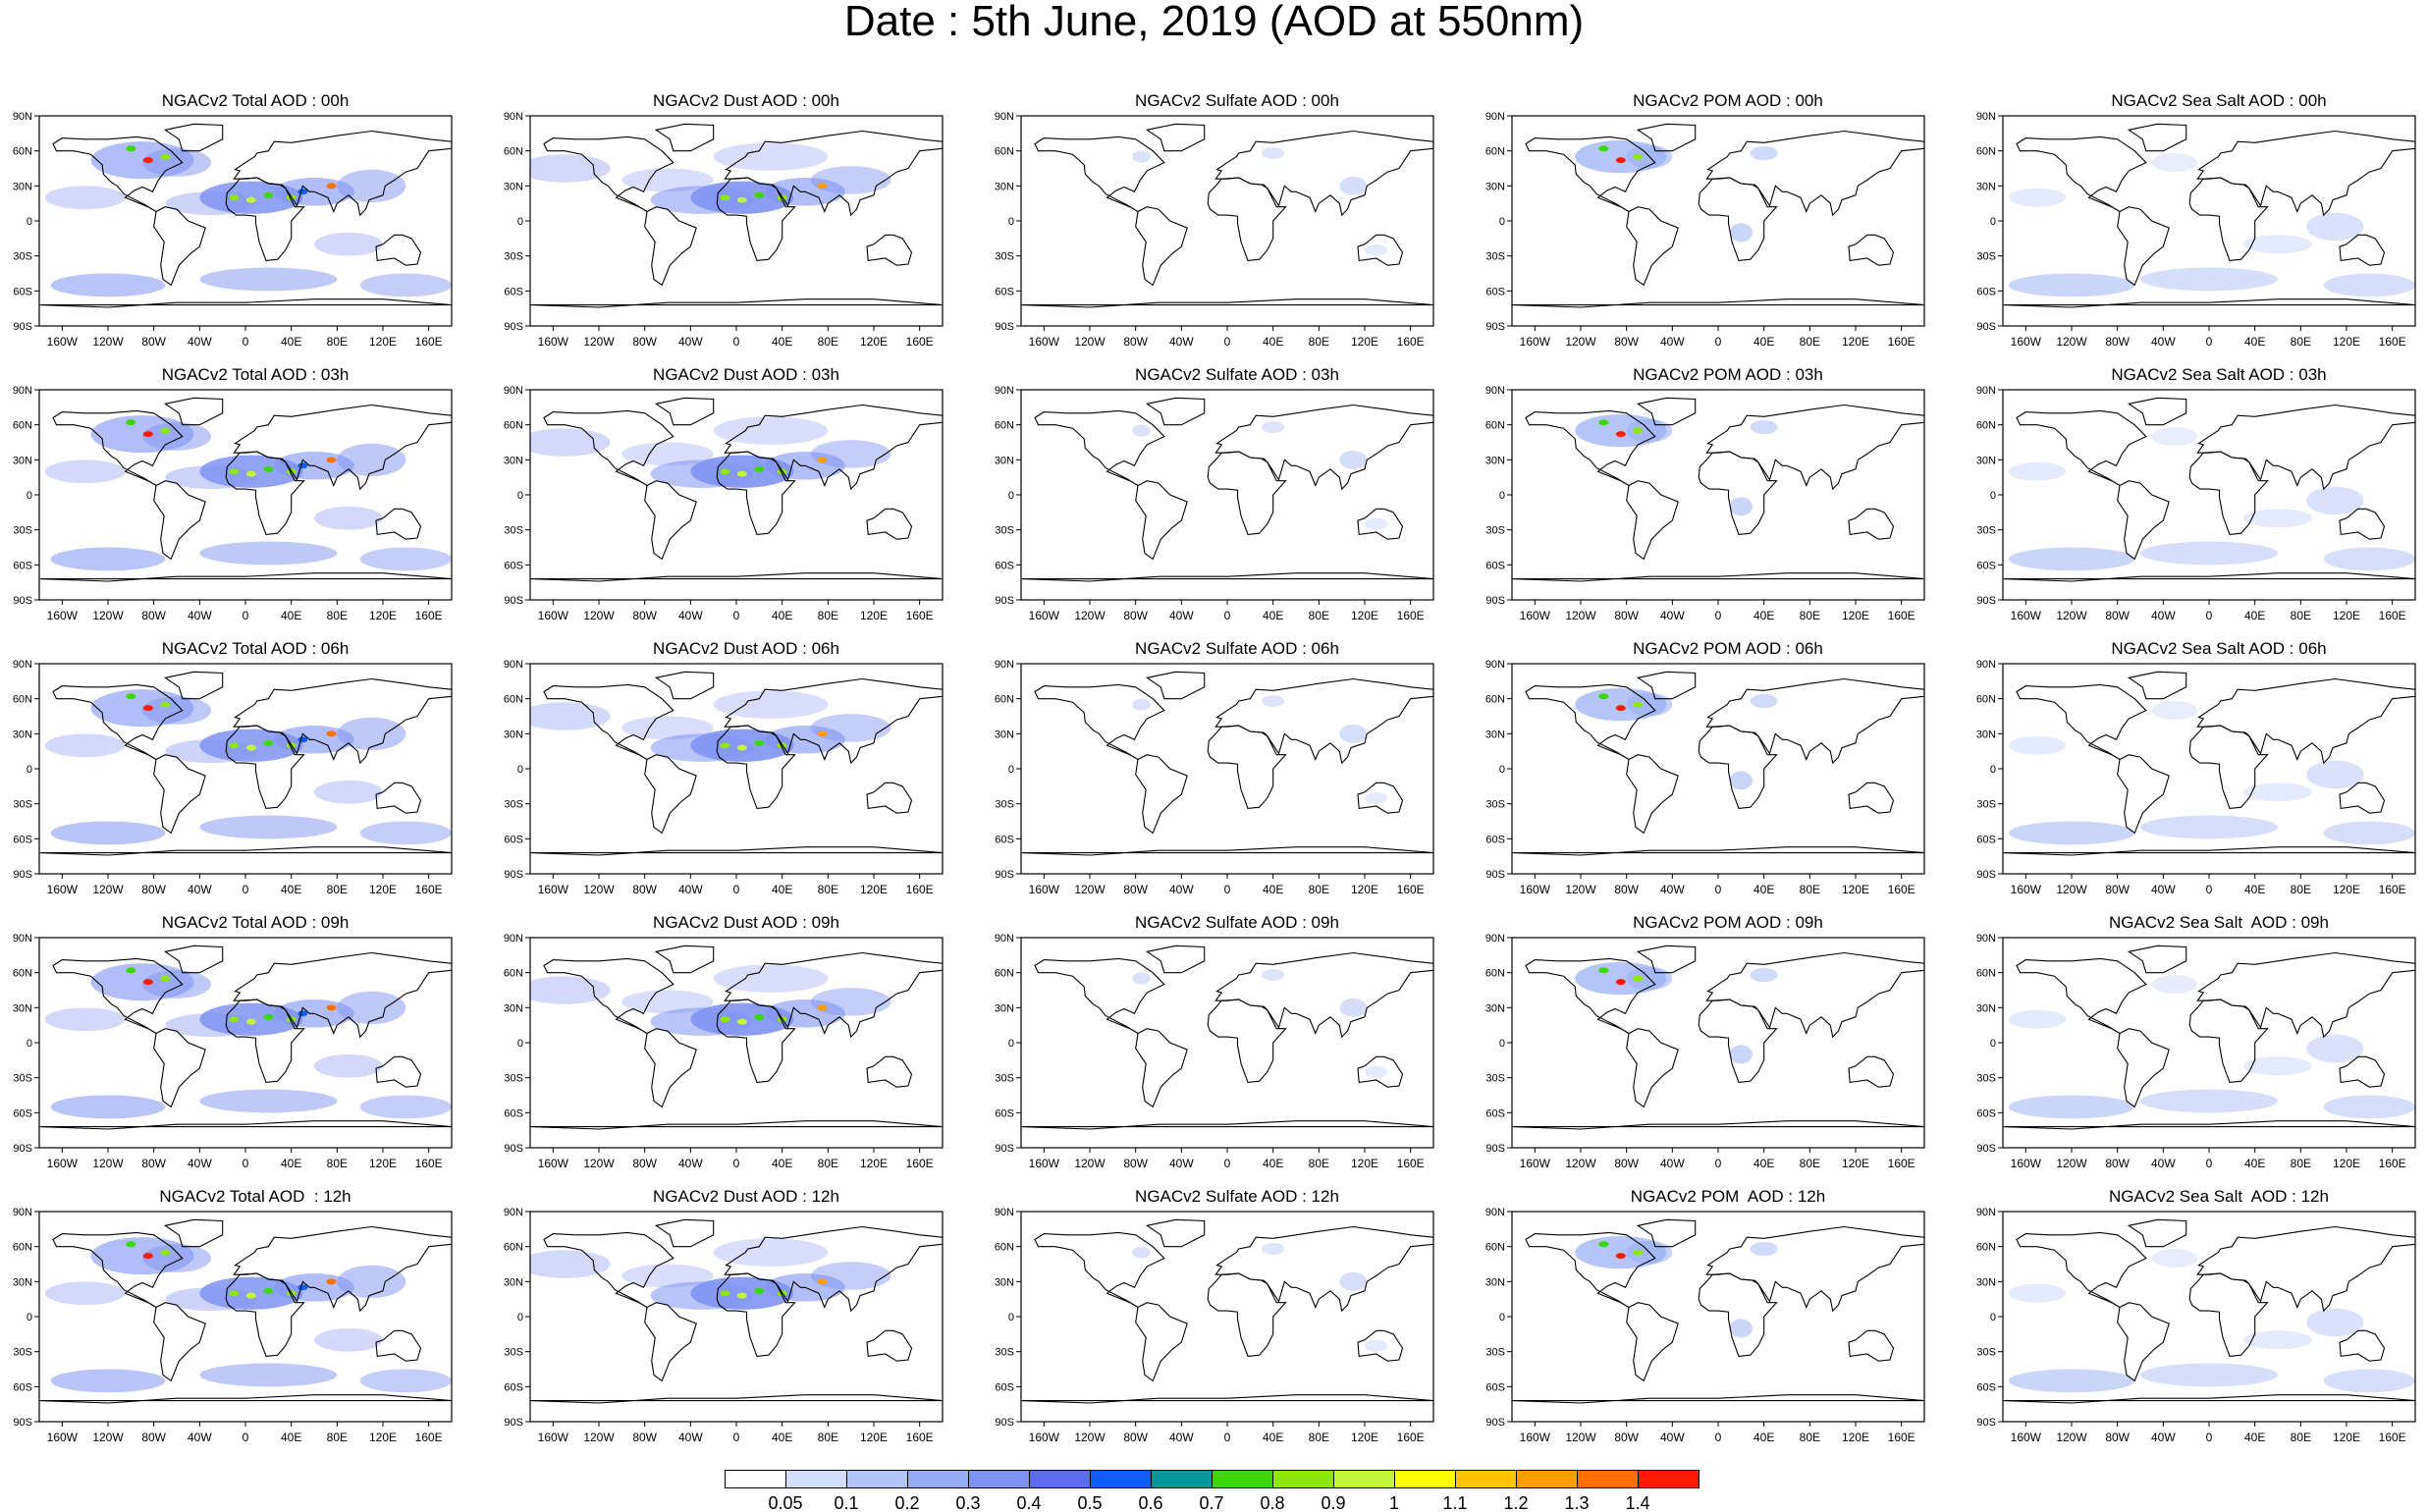 This screenshot has width=2428, height=1512. I want to click on panel-title: NGACv2 Sulfate AOD : 12h, so click(1237, 1197).